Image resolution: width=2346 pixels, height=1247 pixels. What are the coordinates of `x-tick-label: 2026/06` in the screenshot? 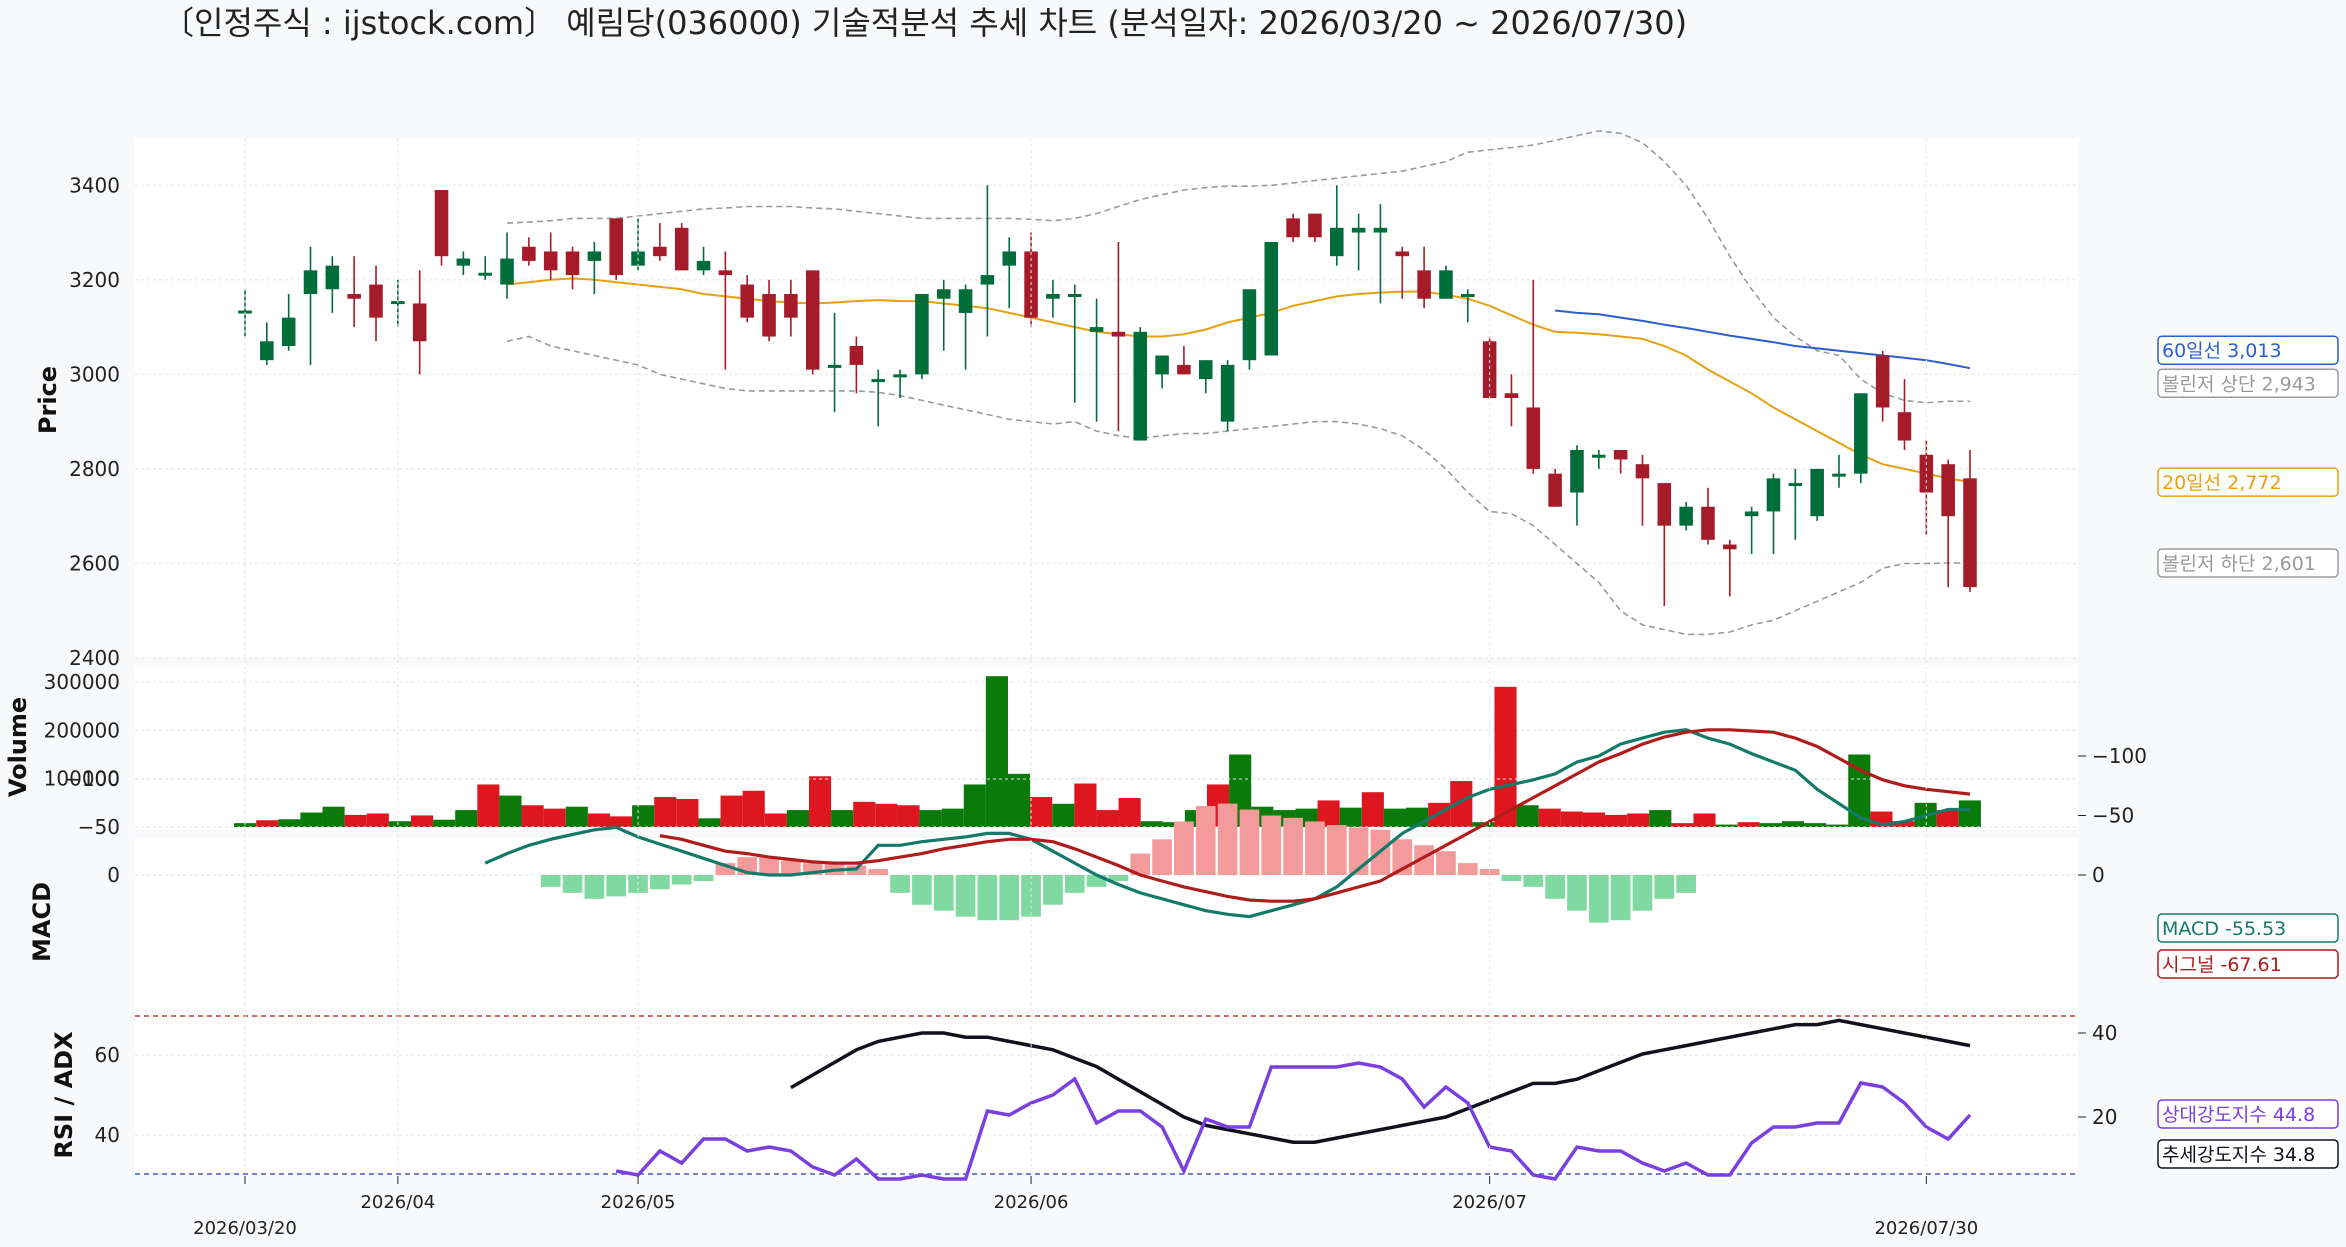 It's located at (1031, 1202).